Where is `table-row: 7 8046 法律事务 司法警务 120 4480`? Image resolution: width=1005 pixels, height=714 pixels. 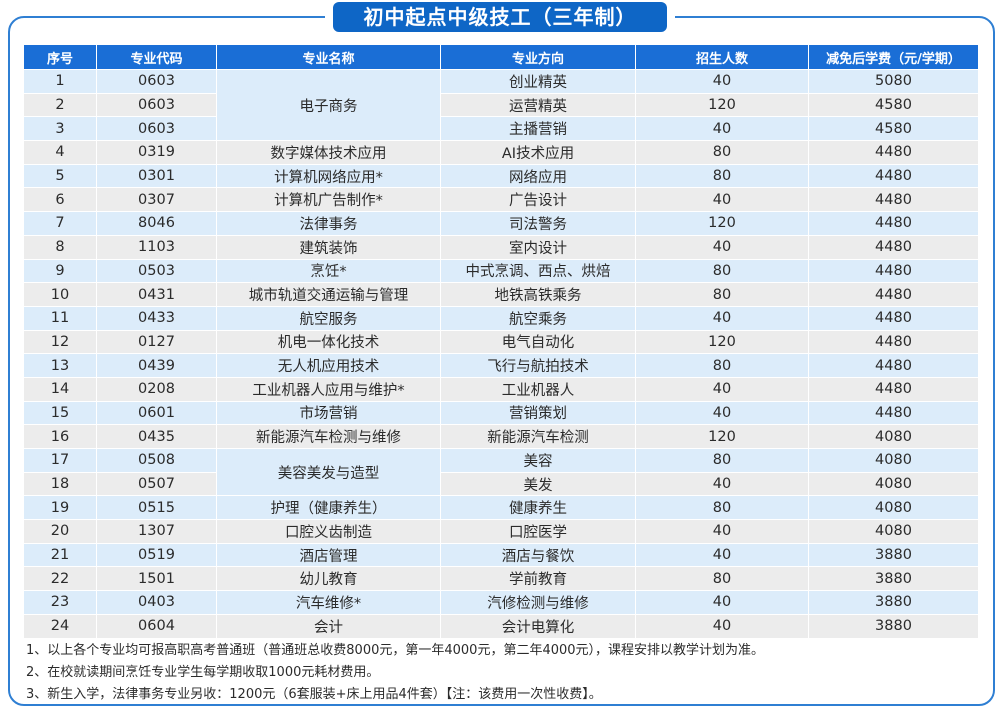 table-row: 7 8046 法律事务 司法警务 120 4480 is located at coordinates (501, 223).